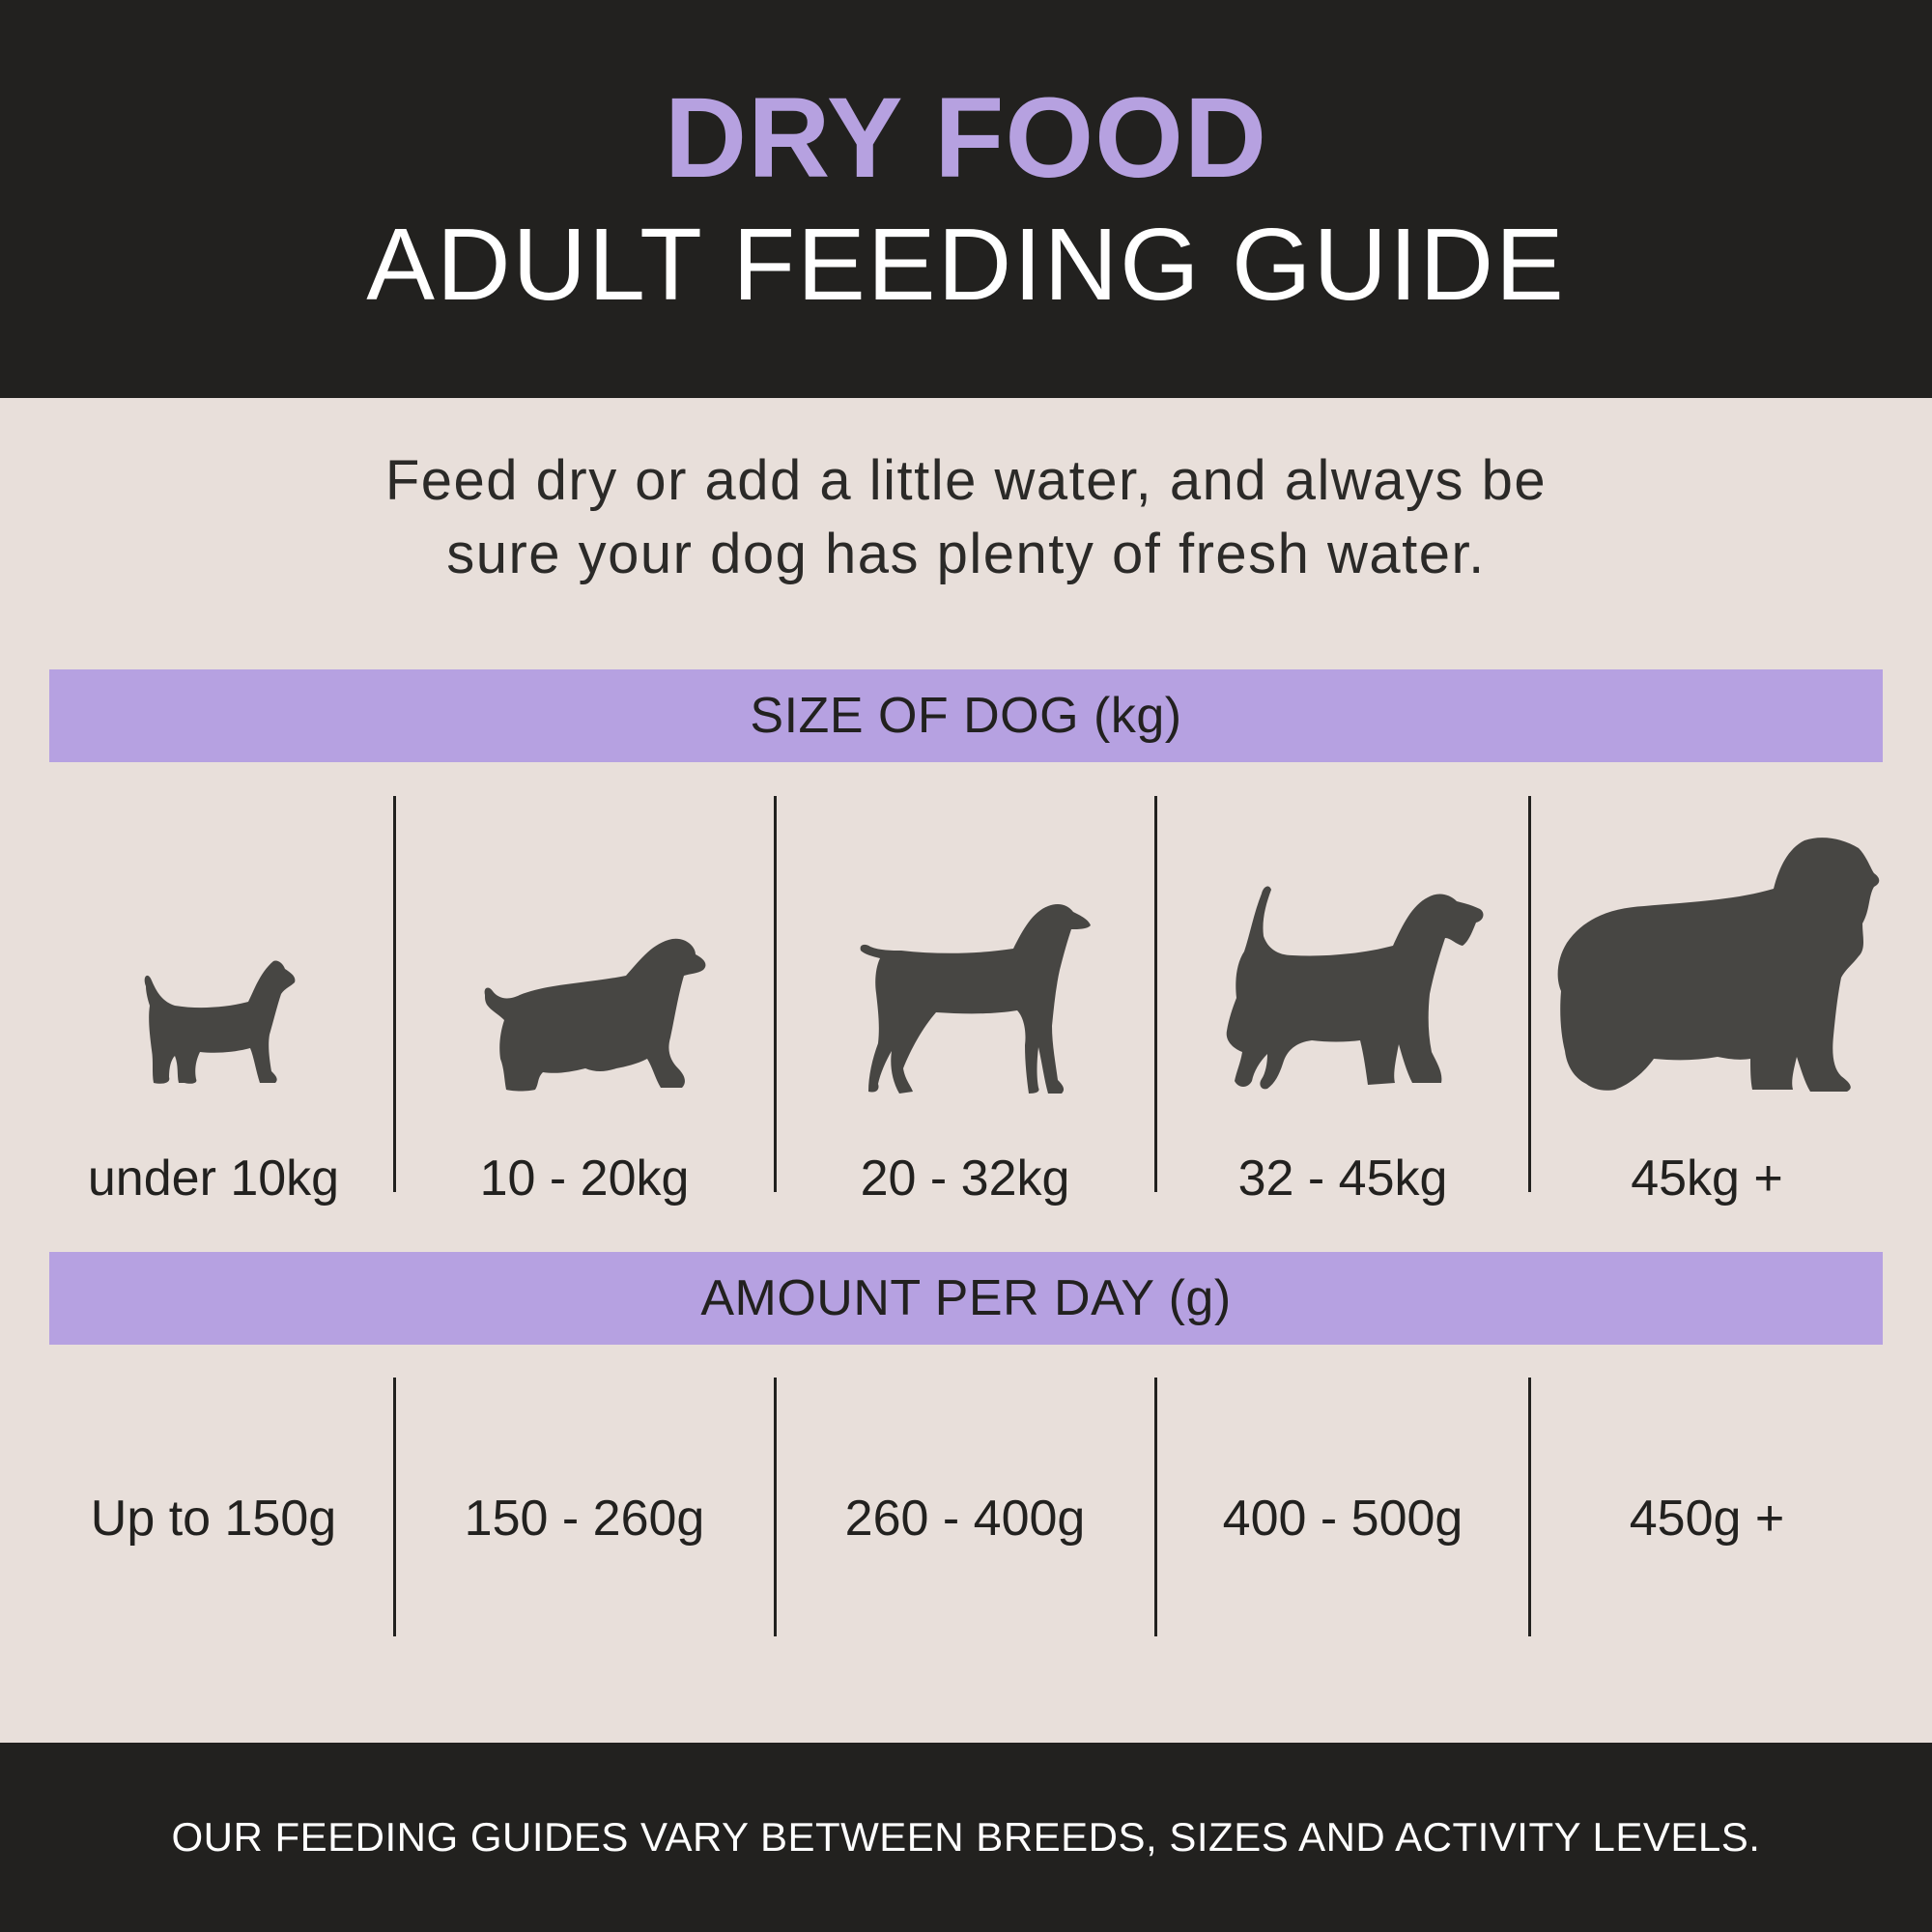  I want to click on page-title: DRY FOOD, so click(966, 138).